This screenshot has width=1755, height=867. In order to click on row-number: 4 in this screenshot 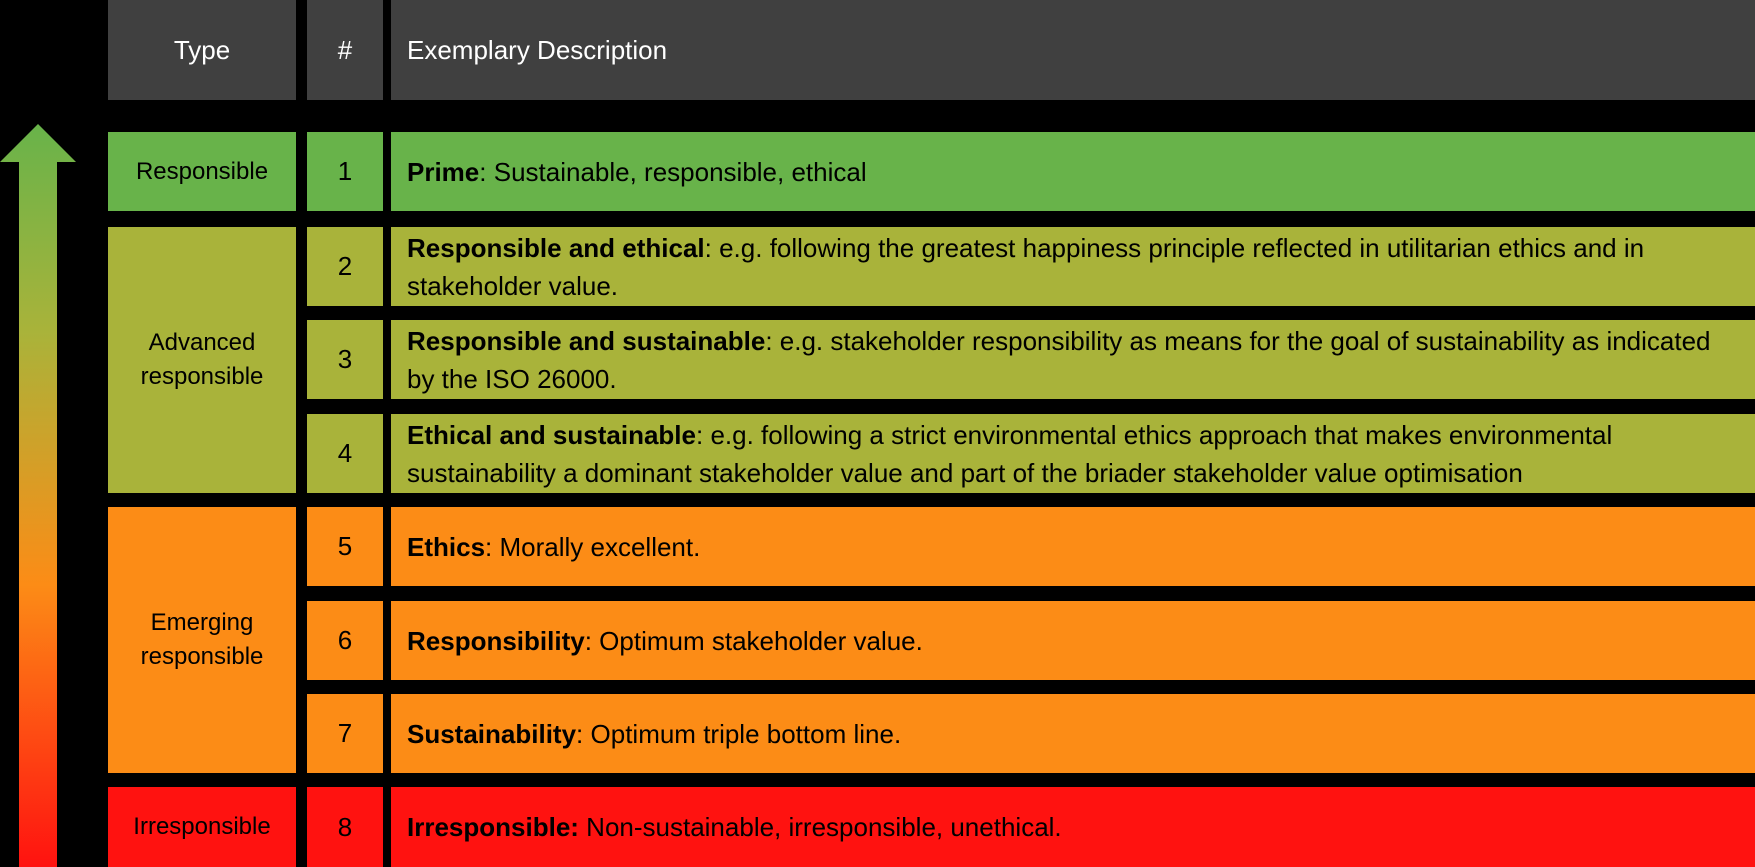, I will do `click(345, 453)`.